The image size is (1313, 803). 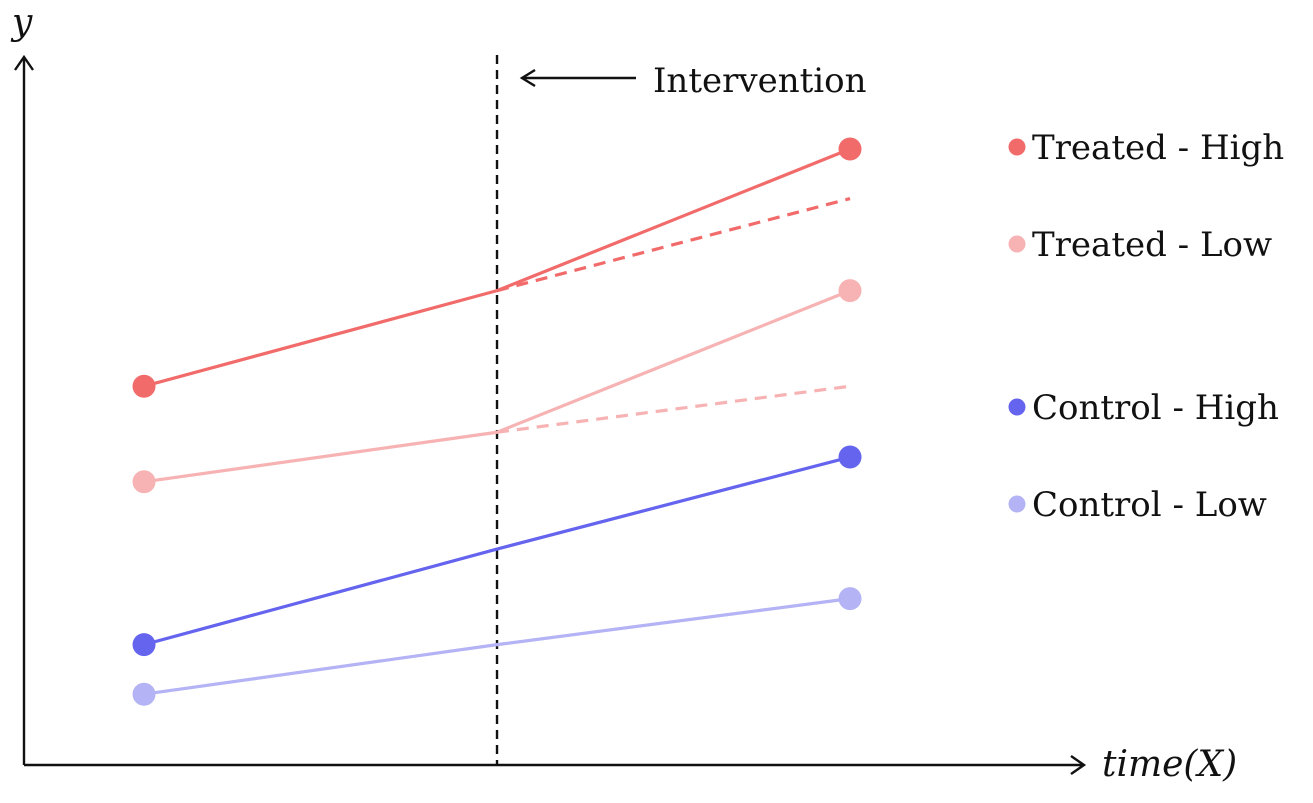 I want to click on legend-item-control-low: Control - Low, so click(x=1137, y=505).